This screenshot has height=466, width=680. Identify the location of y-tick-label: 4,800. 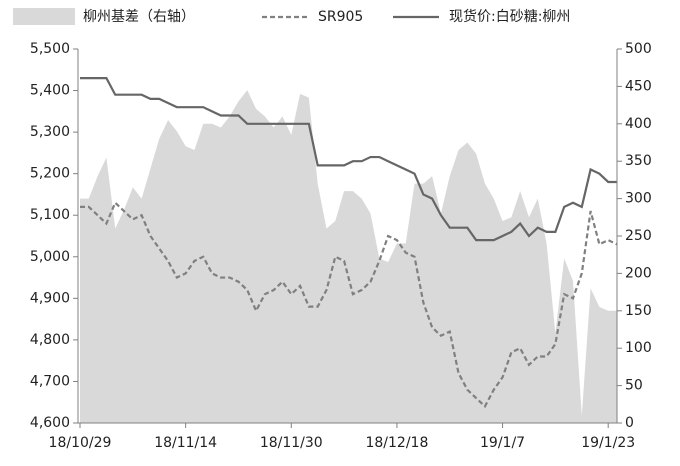
(50, 340).